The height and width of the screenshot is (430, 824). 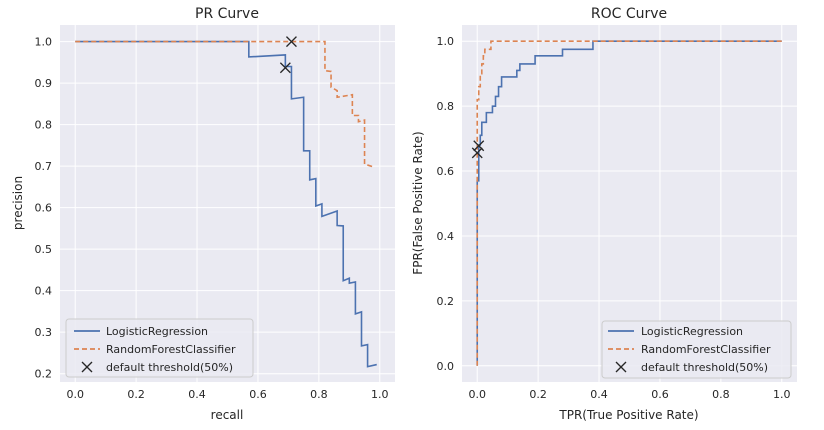 What do you see at coordinates (621, 367) in the screenshot?
I see `roc-legend-marker-icon` at bounding box center [621, 367].